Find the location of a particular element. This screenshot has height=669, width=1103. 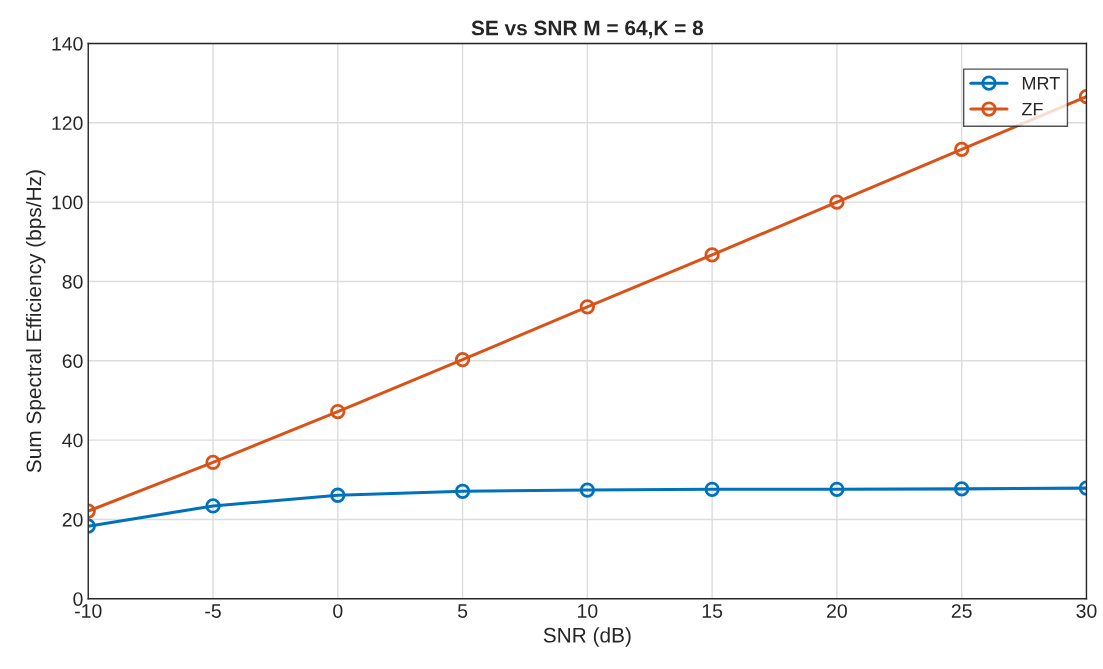

x-tick-label: 15 is located at coordinates (712, 611).